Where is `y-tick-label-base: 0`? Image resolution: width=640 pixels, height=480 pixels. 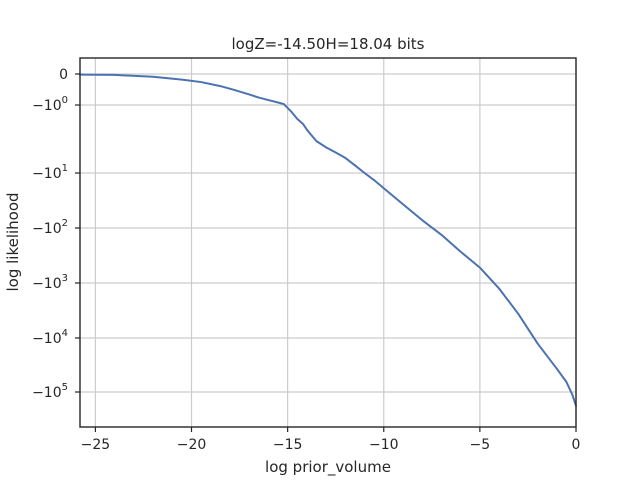 y-tick-label-base: 0 is located at coordinates (63, 75).